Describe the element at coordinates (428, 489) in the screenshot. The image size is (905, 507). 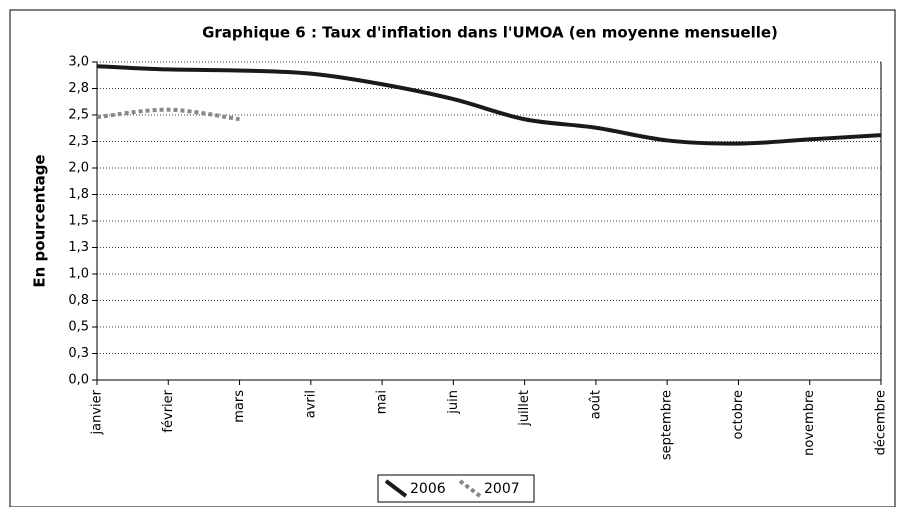
I see `legend-label: 2006` at that location.